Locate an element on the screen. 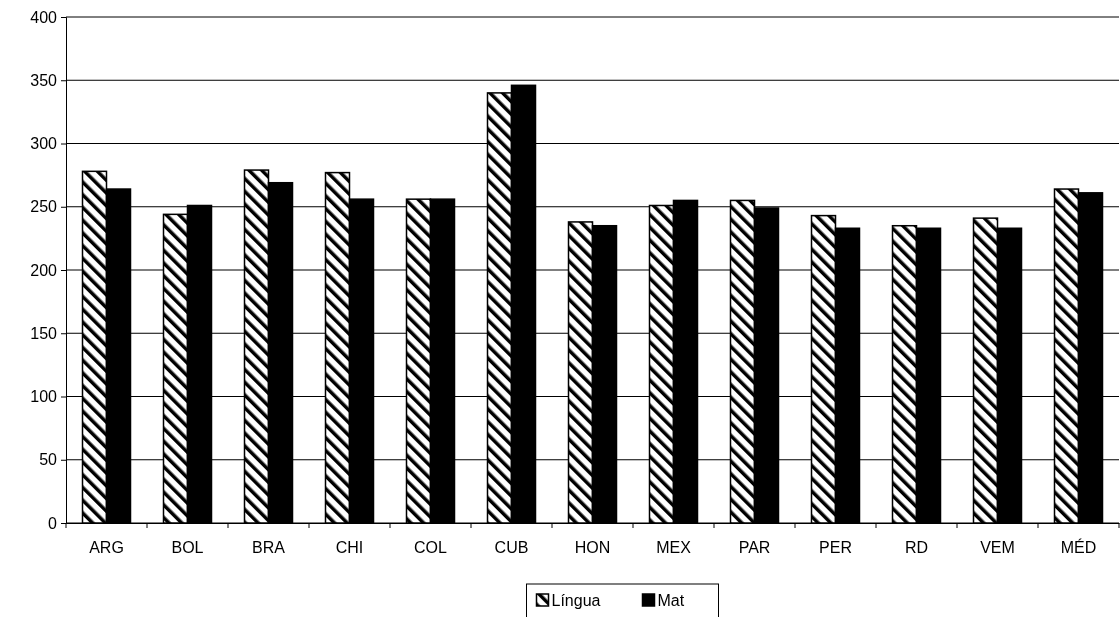 The height and width of the screenshot is (617, 1120). legend-label: Língua is located at coordinates (576, 600).